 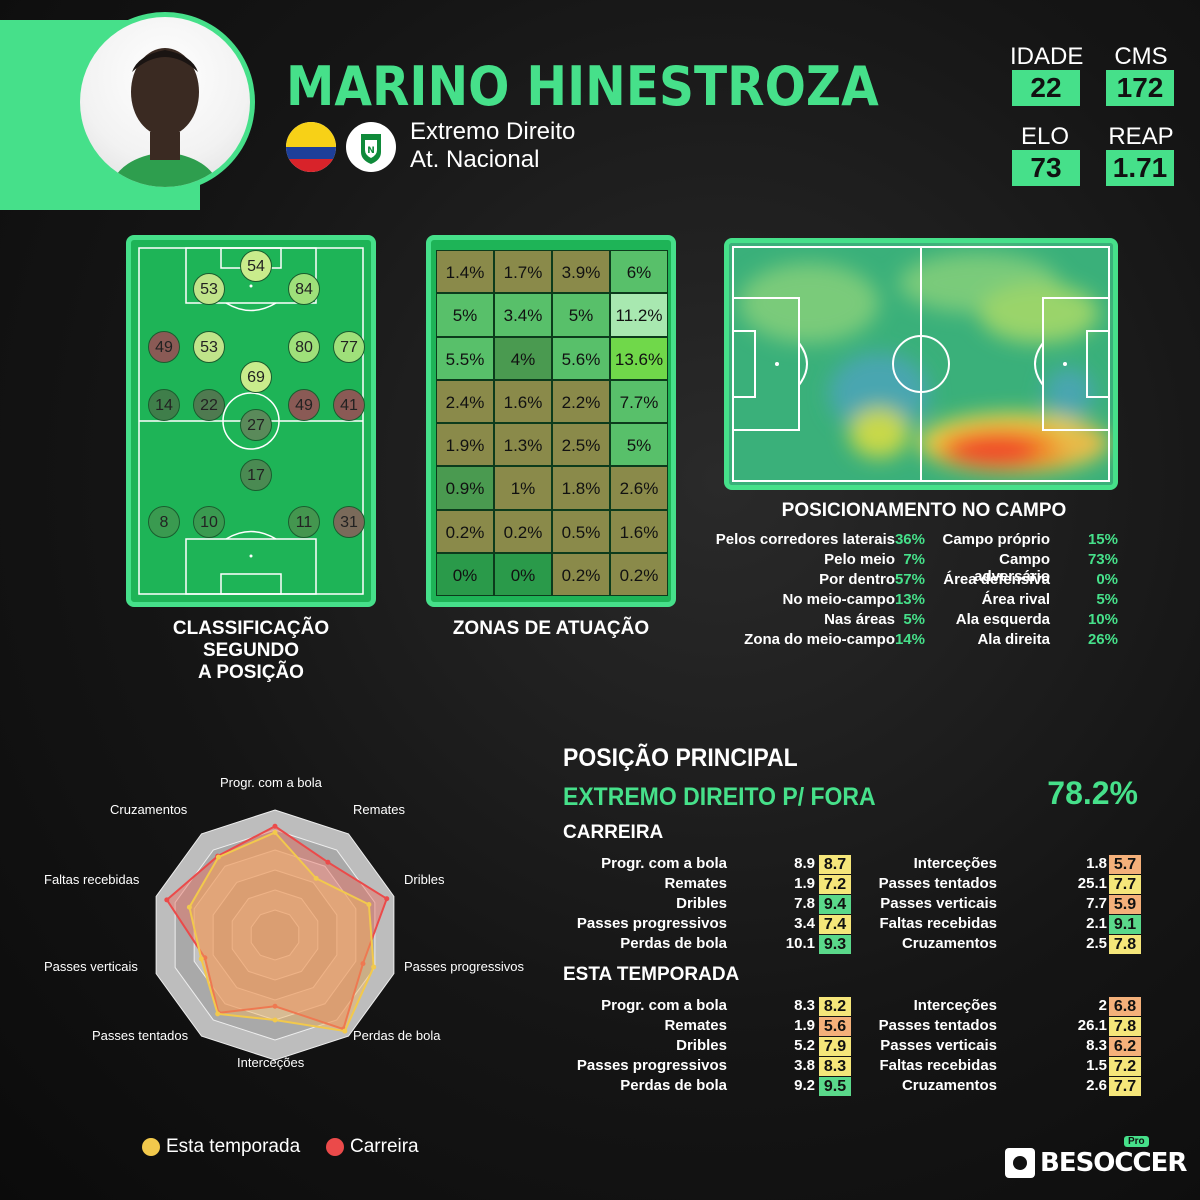 What do you see at coordinates (1096, 943) in the screenshot?
I see `metric-value: 2.5` at bounding box center [1096, 943].